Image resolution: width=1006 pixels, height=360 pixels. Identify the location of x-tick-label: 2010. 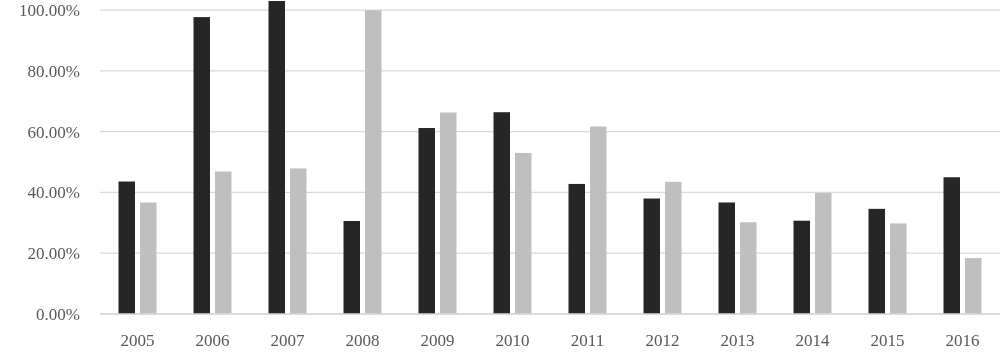
(512, 340).